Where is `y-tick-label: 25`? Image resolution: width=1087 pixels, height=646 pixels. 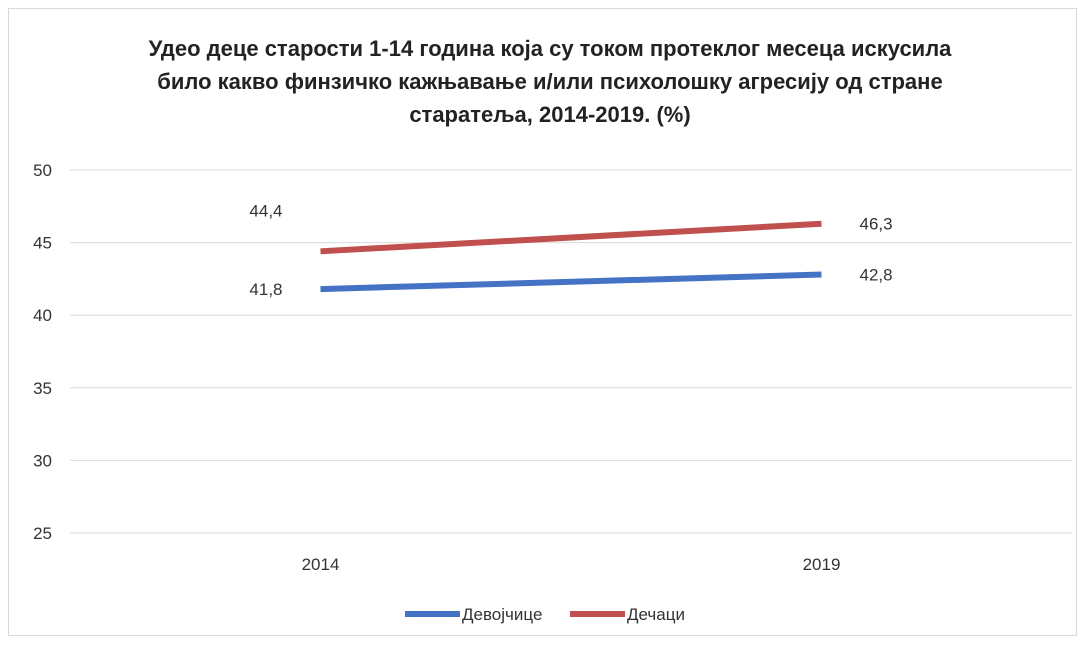 y-tick-label: 25 is located at coordinates (42, 533).